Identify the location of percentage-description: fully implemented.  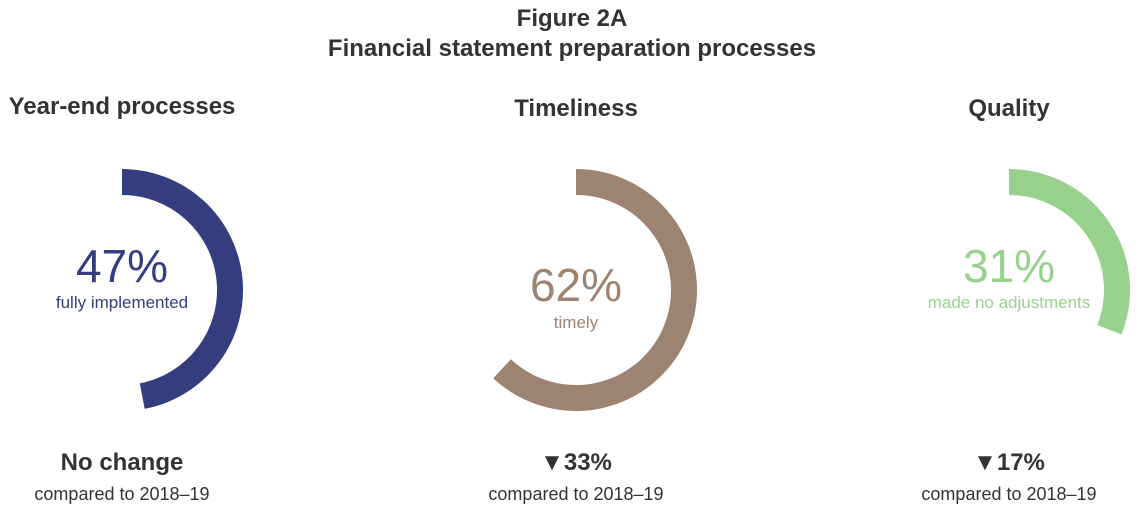
(122, 302).